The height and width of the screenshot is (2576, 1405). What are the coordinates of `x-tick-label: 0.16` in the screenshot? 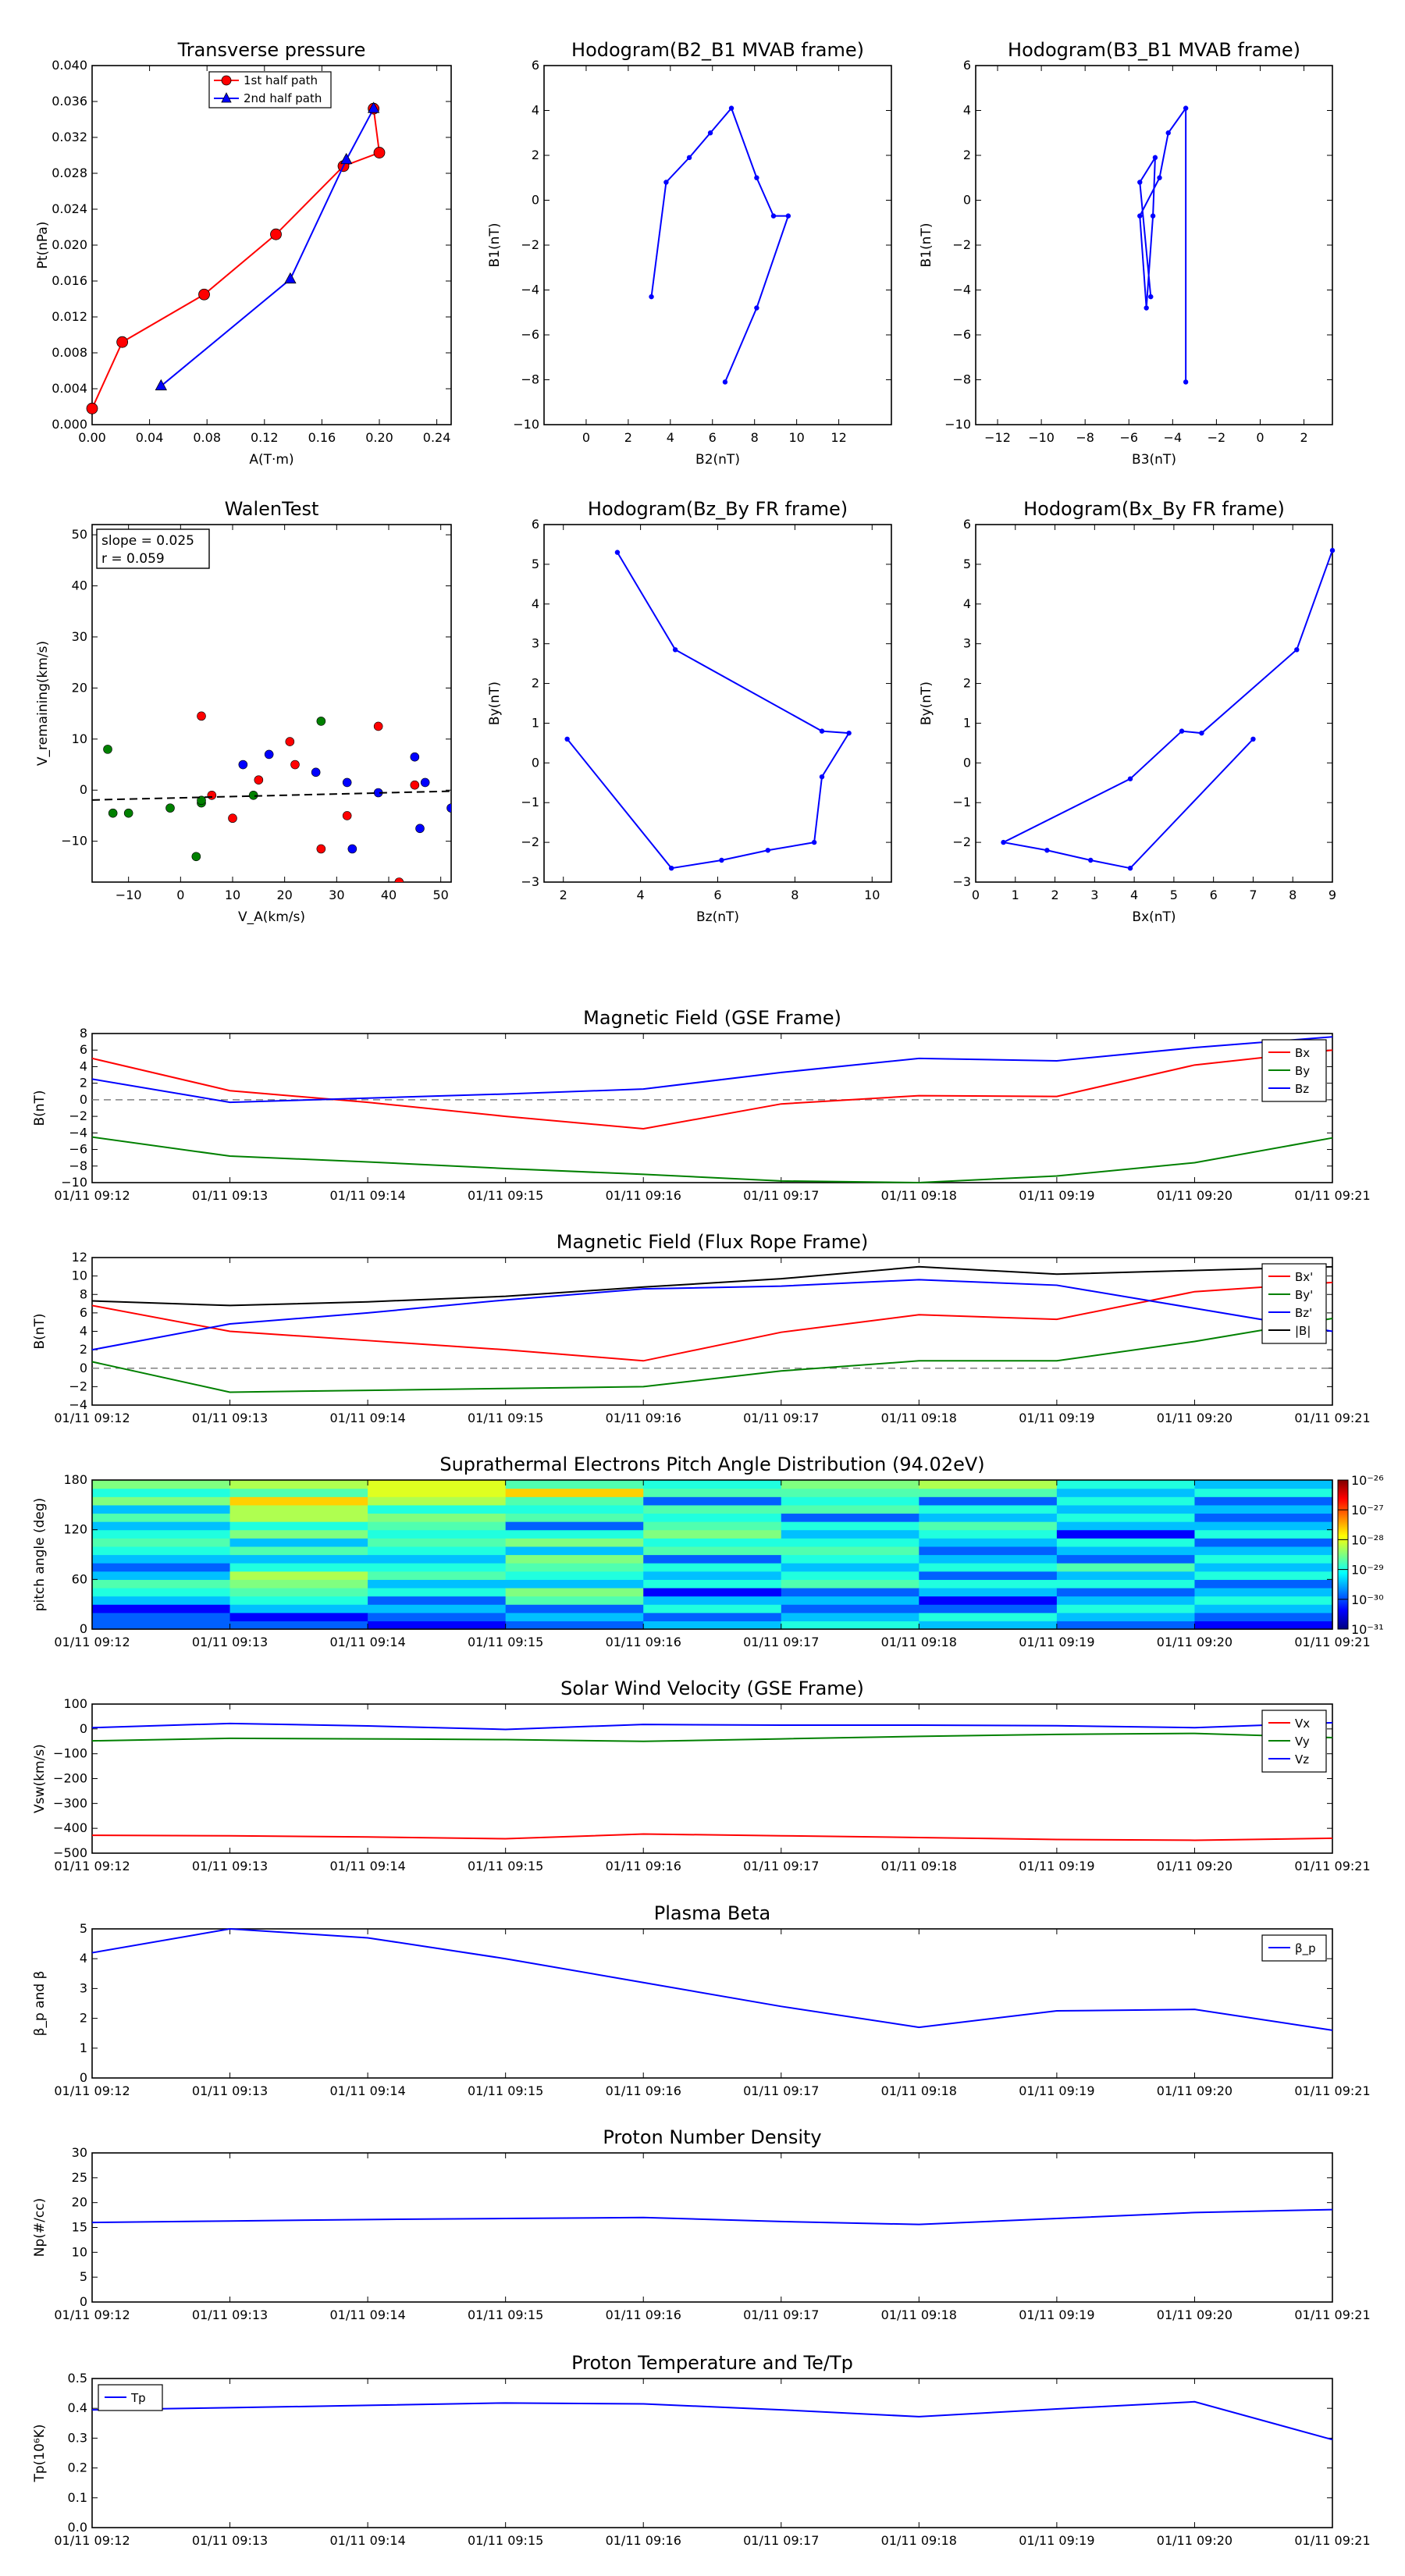 It's located at (322, 437).